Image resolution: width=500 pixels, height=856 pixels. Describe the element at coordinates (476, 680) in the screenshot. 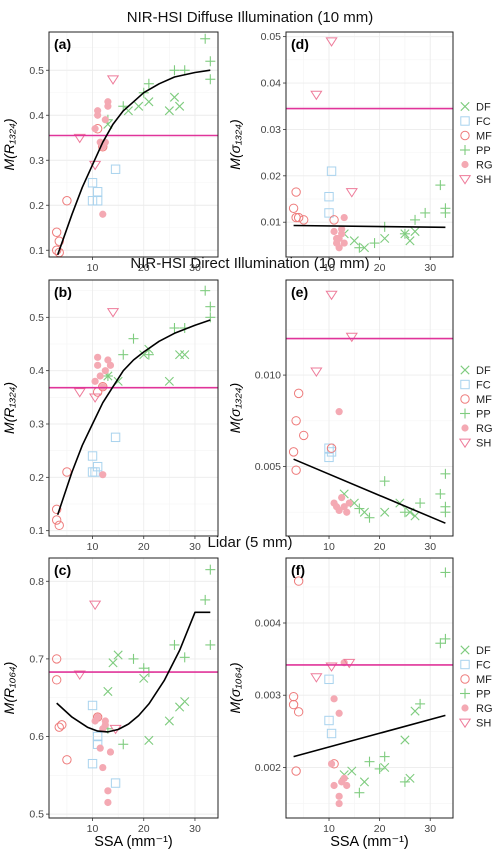

I see `legend-item-mf: MF` at that location.